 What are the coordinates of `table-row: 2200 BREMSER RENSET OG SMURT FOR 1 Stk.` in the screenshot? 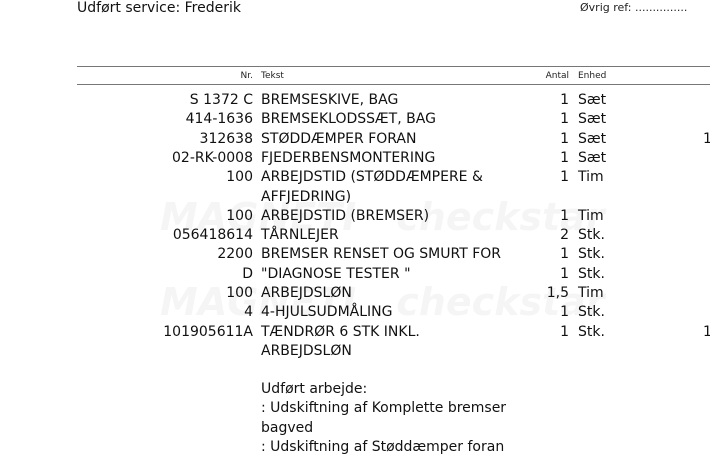 It's located at (355, 255).